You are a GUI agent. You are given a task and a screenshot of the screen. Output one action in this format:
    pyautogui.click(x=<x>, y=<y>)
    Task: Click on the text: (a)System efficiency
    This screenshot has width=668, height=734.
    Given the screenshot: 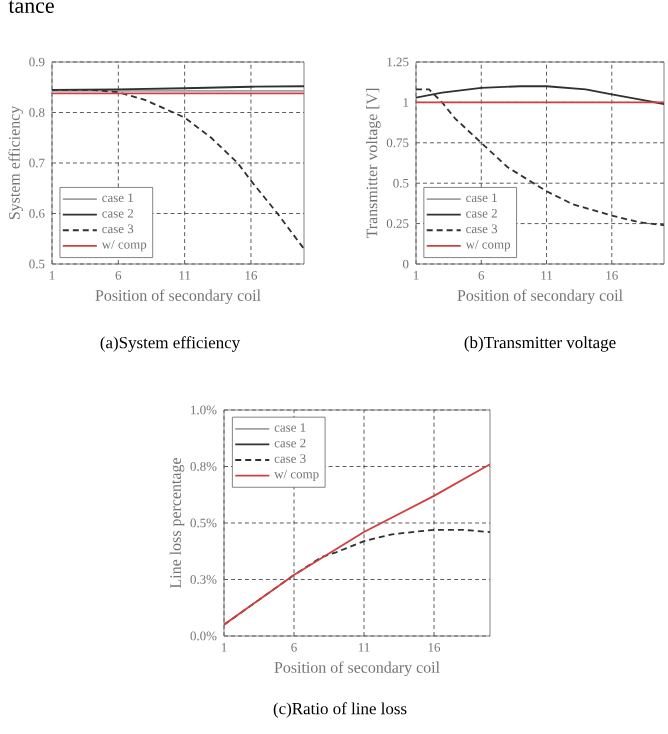 What is the action you would take?
    pyautogui.click(x=170, y=344)
    